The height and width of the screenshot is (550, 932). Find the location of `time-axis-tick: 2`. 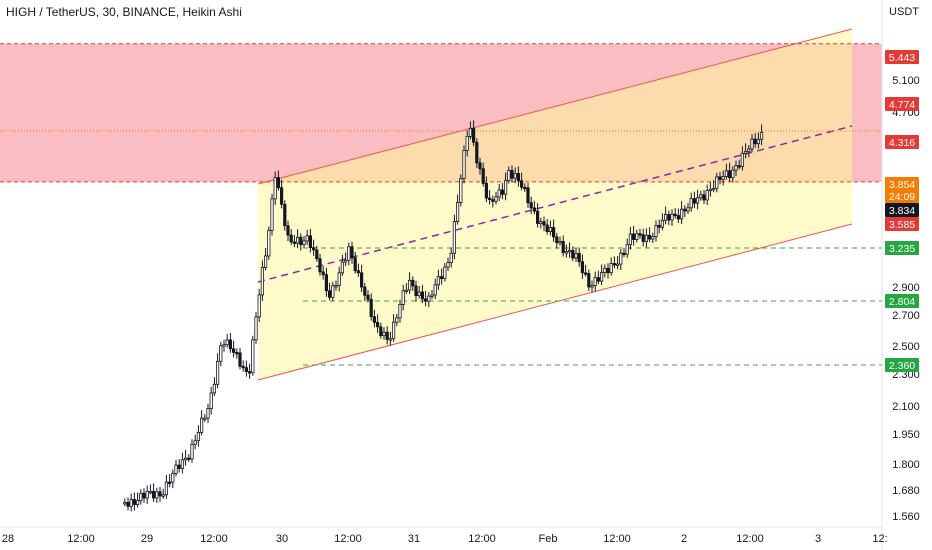

time-axis-tick: 2 is located at coordinates (684, 539).